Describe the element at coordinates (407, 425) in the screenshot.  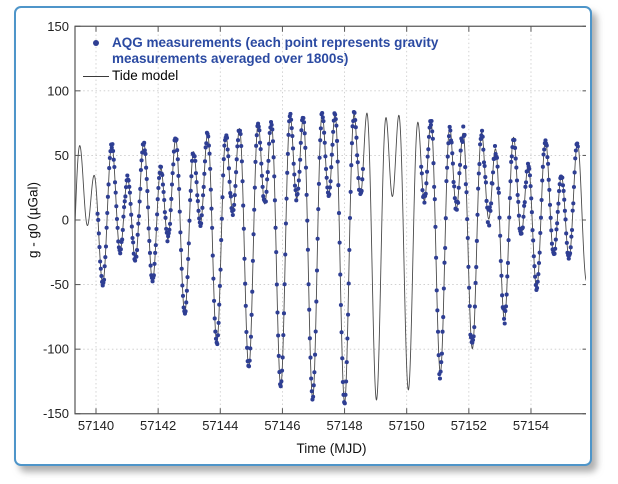
I see `x-tick-label: 57150` at that location.